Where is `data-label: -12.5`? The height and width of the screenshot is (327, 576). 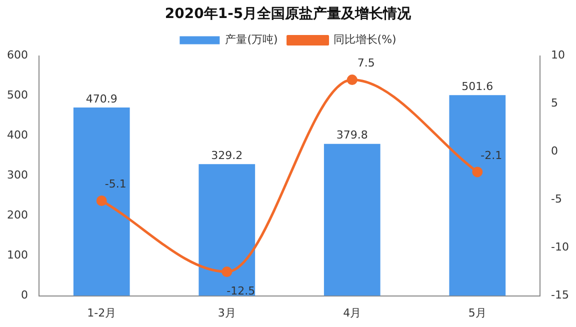
data-label: -12.5 is located at coordinates (241, 291).